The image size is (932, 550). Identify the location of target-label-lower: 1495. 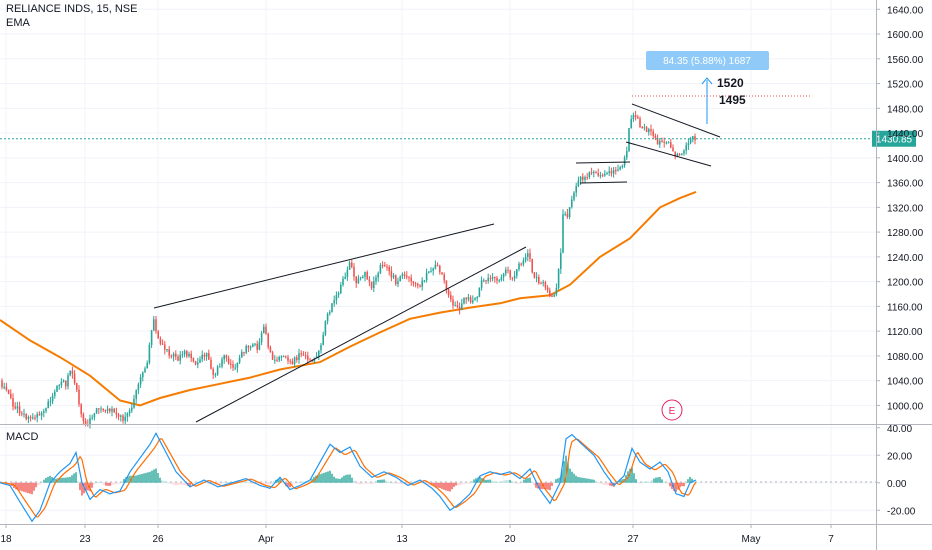
(732, 100).